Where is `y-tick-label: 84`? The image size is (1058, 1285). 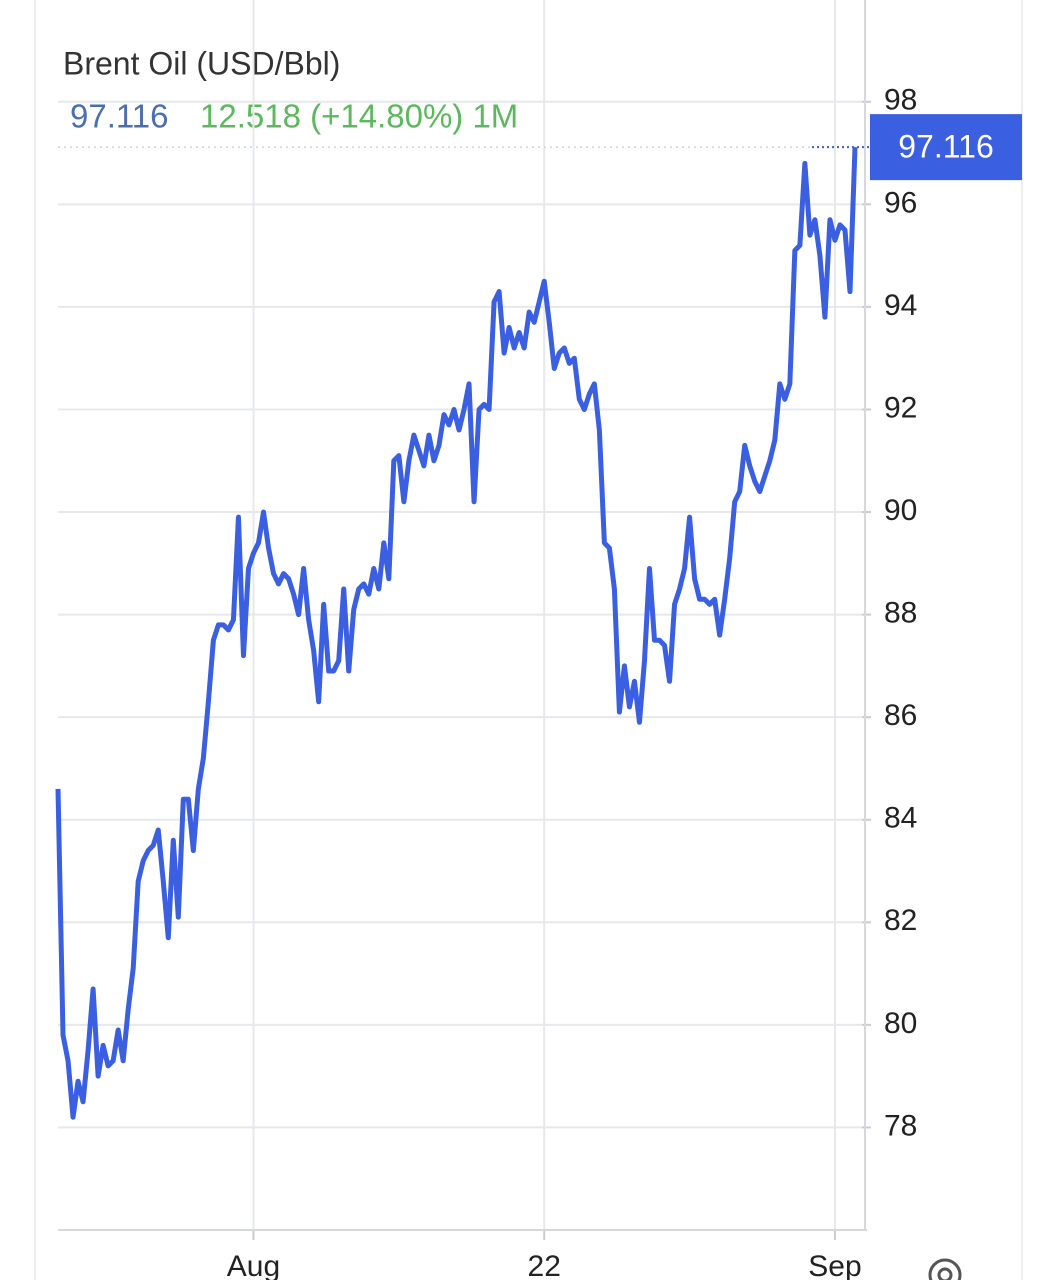
y-tick-label: 84 is located at coordinates (900, 818).